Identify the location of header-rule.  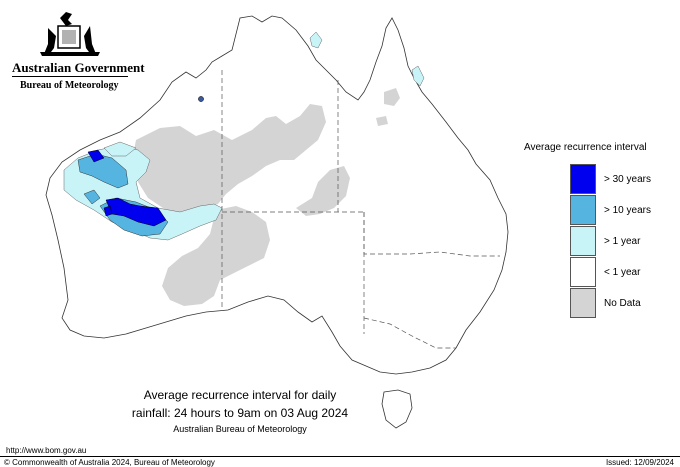
(70, 76).